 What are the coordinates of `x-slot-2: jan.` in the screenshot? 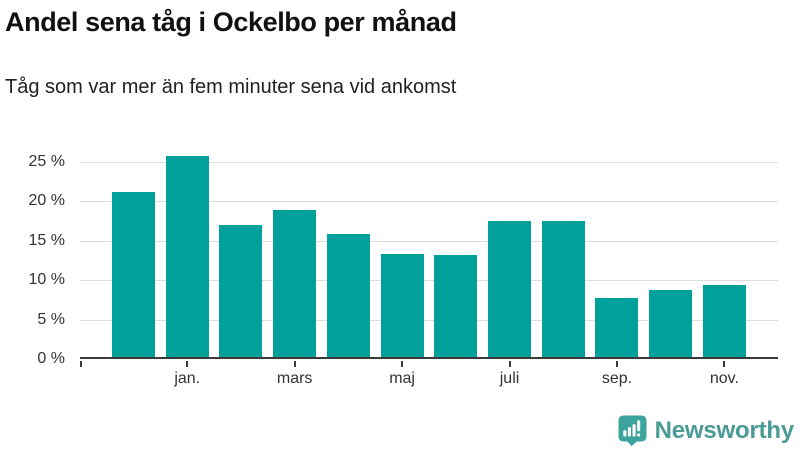 It's located at (187, 374).